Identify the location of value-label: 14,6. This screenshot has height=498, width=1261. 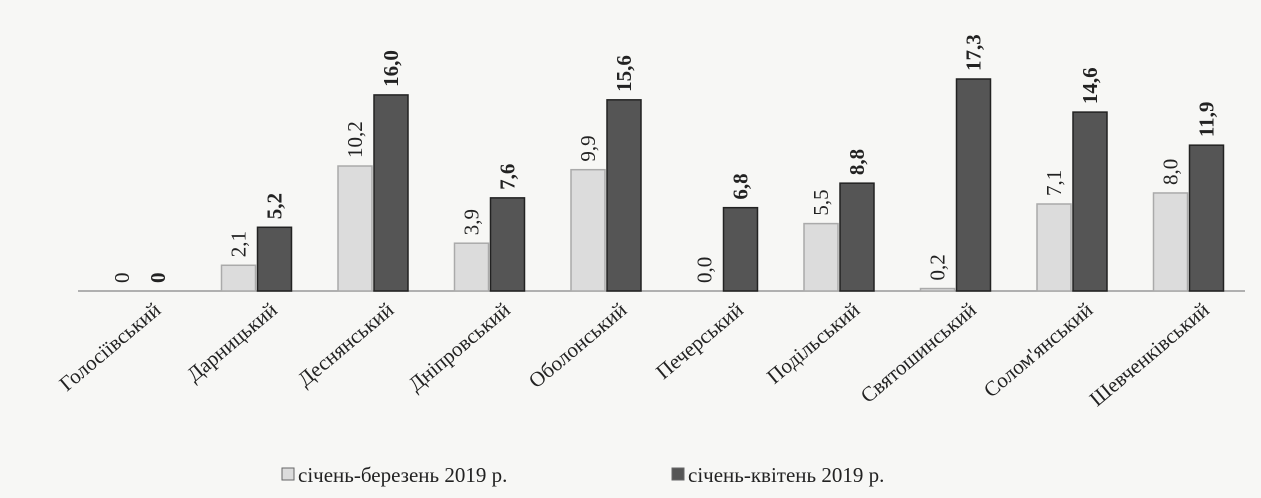
(1090, 85).